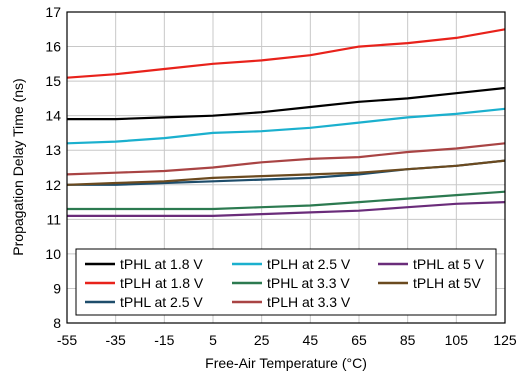 This screenshot has width=528, height=375. I want to click on legend-label: tPHL at 3.3 V, so click(308, 283).